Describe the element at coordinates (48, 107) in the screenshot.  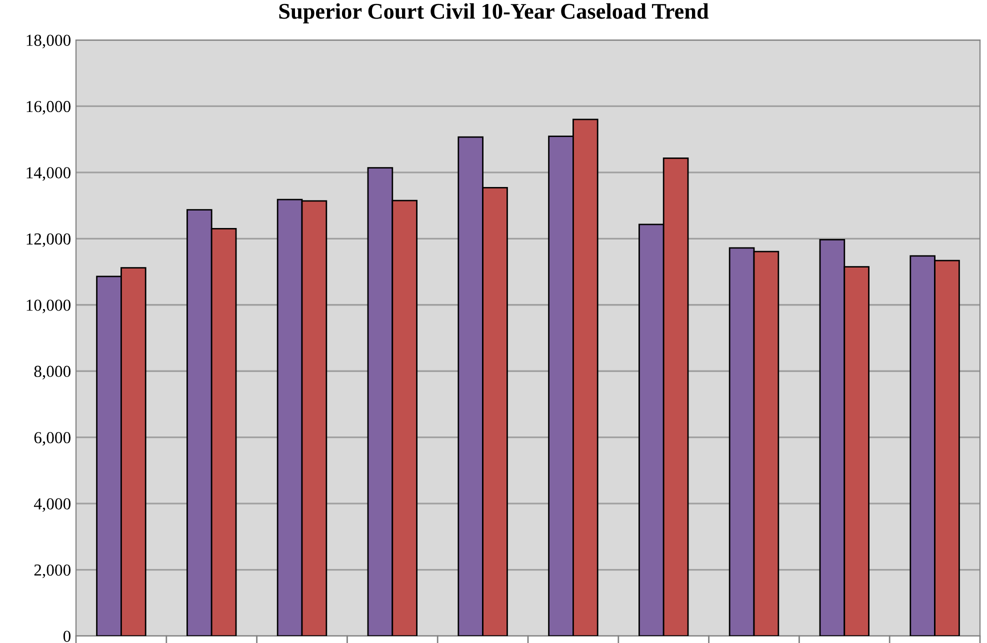
I see `y-tick-label: 16,000` at that location.